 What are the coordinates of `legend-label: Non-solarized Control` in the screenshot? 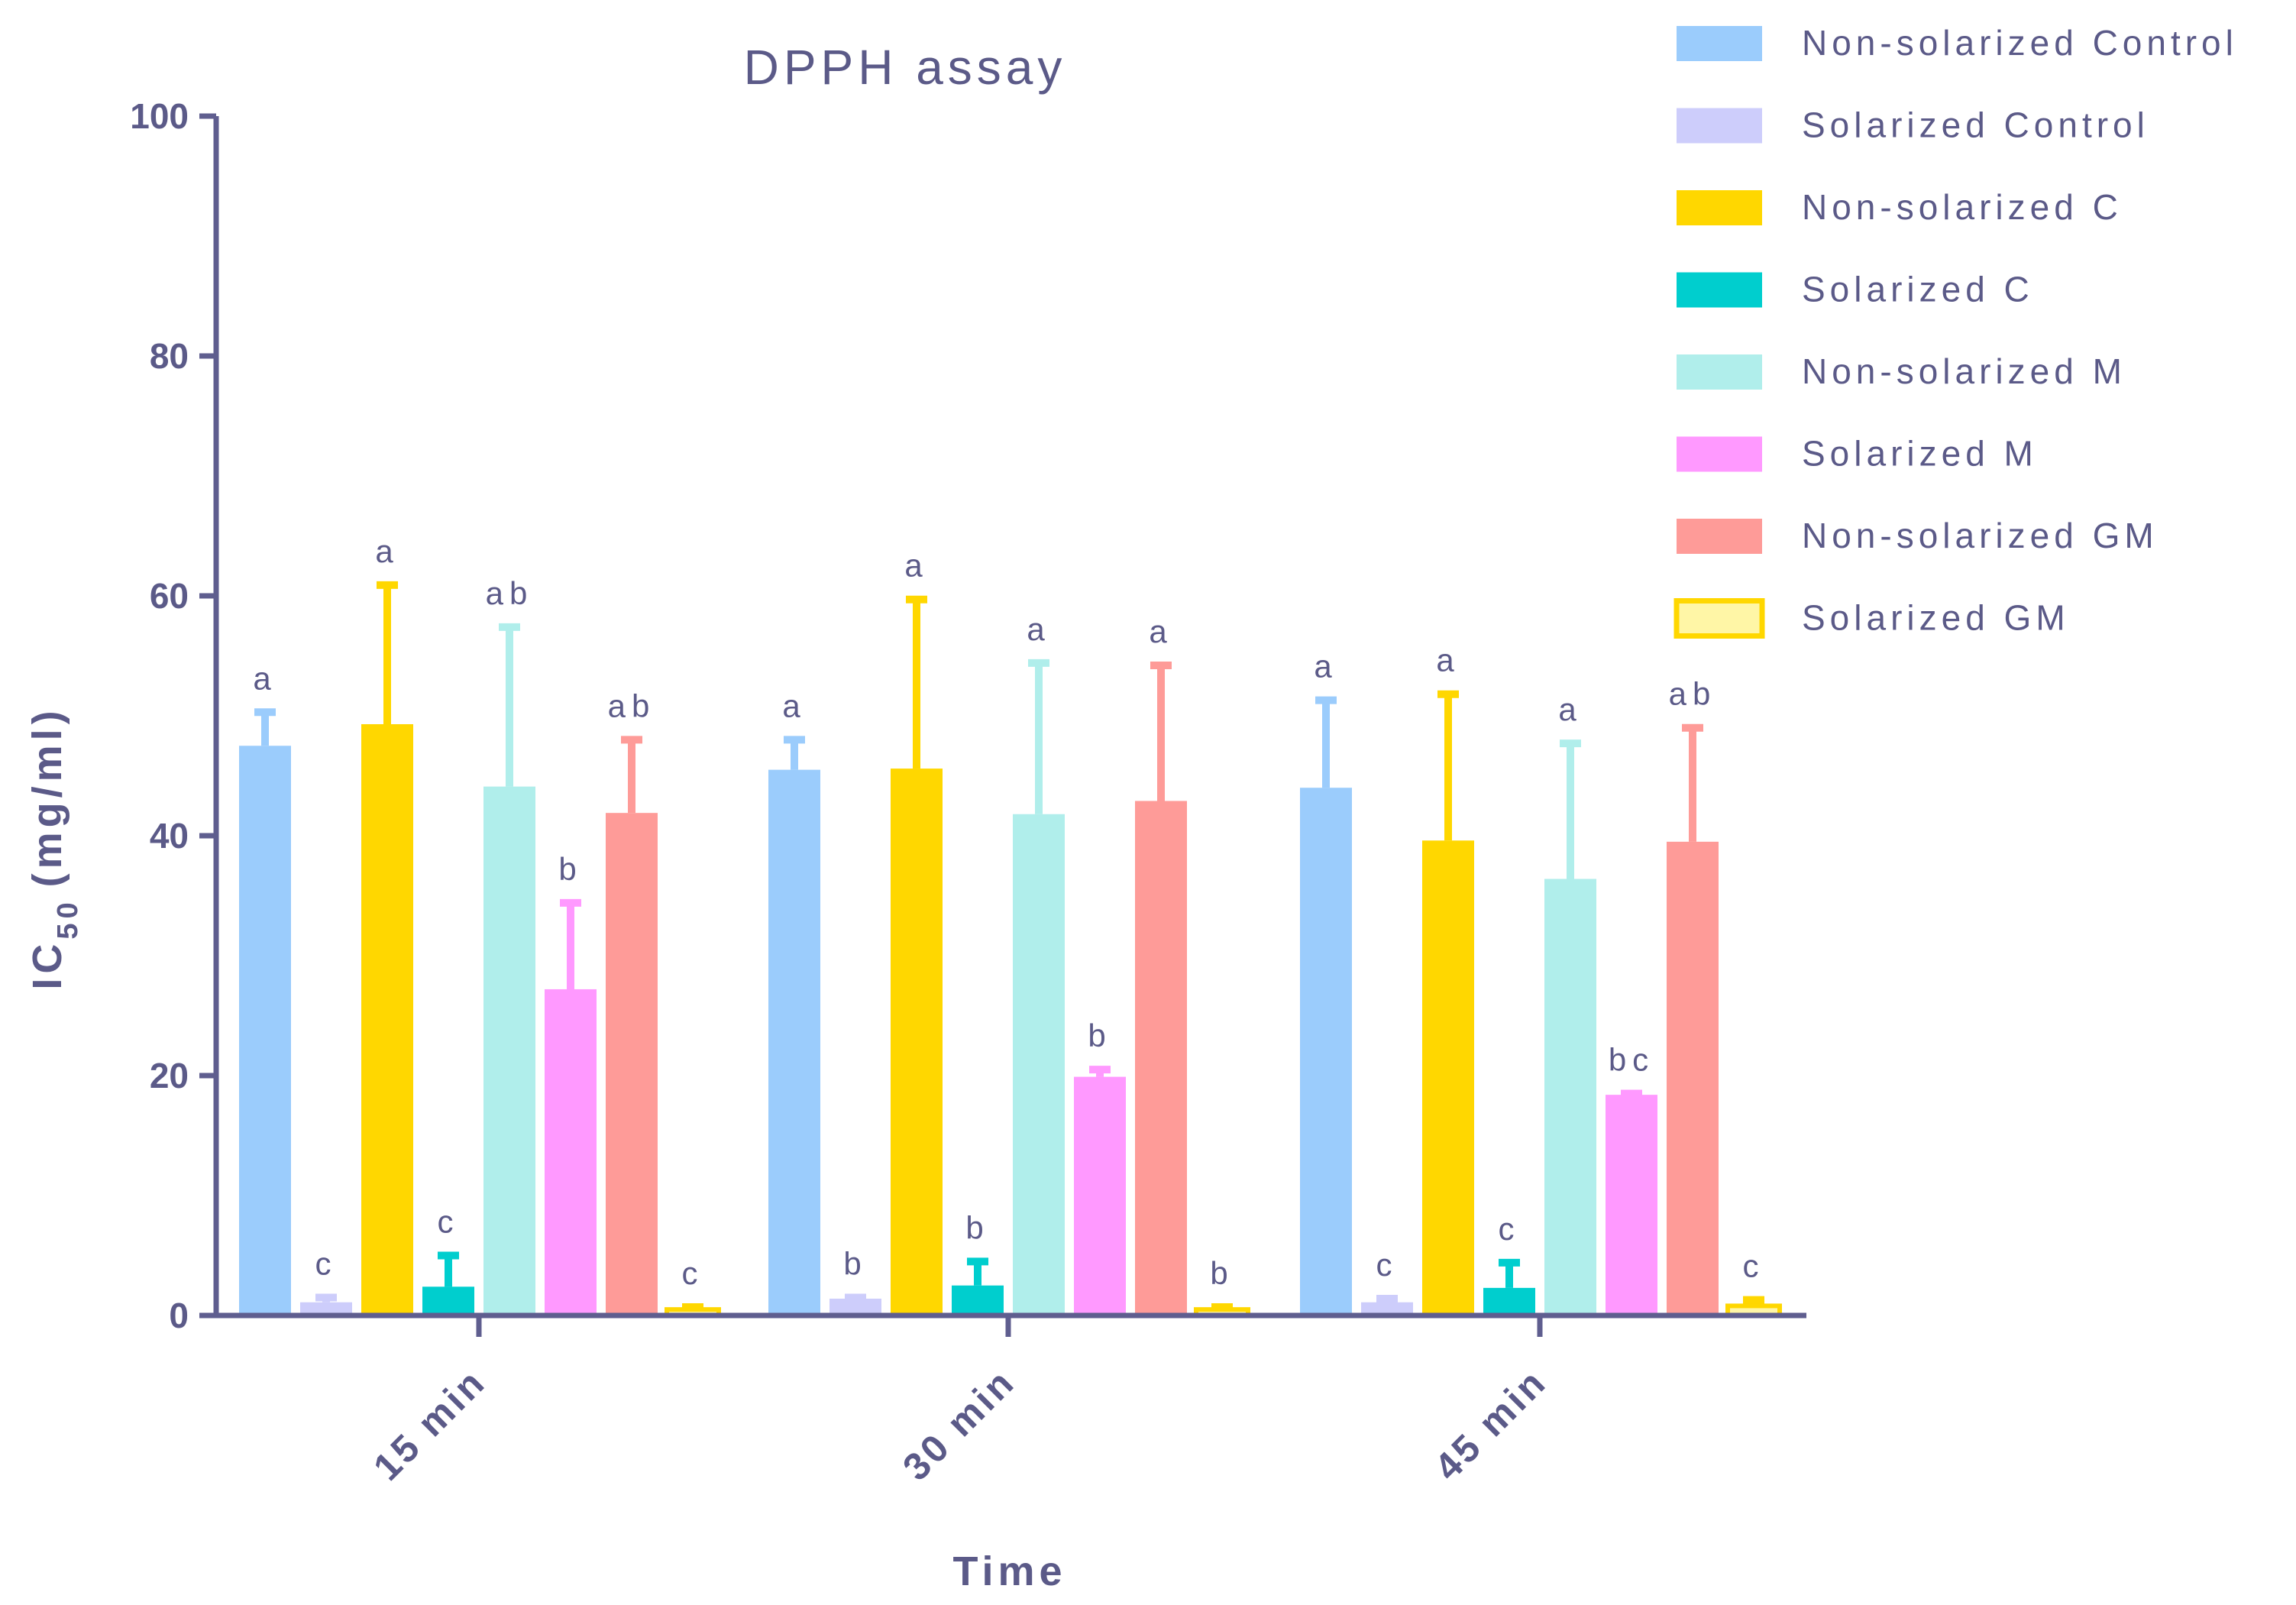 It's located at (2020, 43).